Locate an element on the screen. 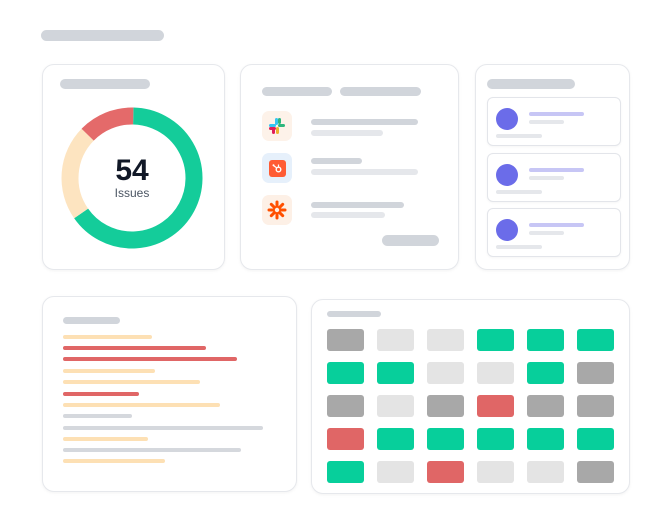 The height and width of the screenshot is (522, 657). zapier-app-tile is located at coordinates (277, 210).